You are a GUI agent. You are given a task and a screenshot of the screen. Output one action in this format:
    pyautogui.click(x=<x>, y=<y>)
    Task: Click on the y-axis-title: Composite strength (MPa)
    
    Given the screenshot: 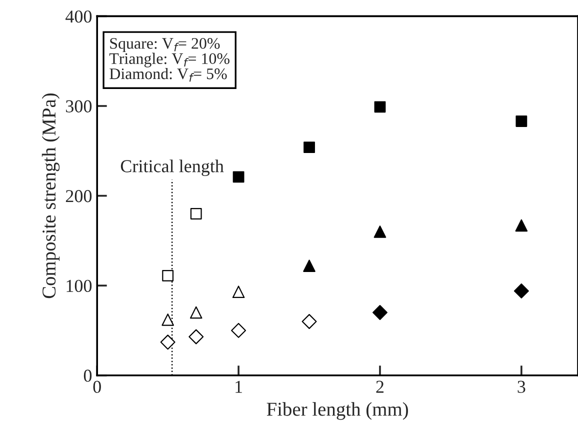 What is the action you would take?
    pyautogui.click(x=51, y=195)
    